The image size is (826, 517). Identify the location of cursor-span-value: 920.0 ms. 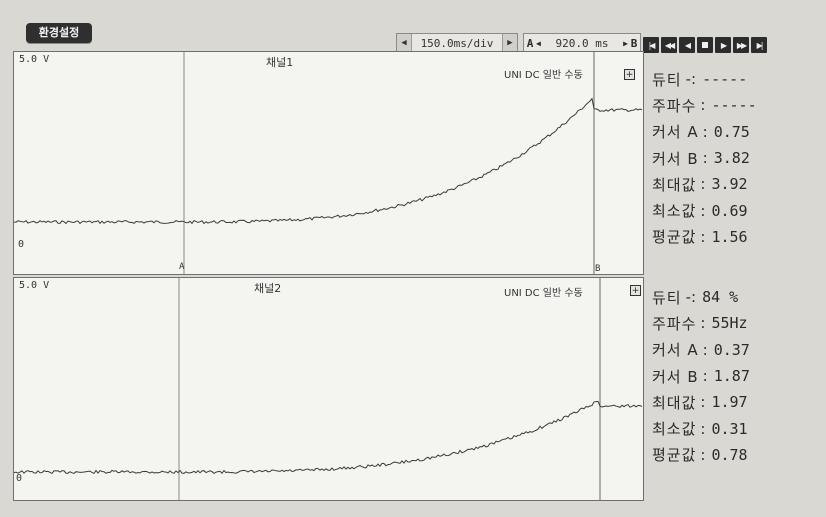
(582, 43).